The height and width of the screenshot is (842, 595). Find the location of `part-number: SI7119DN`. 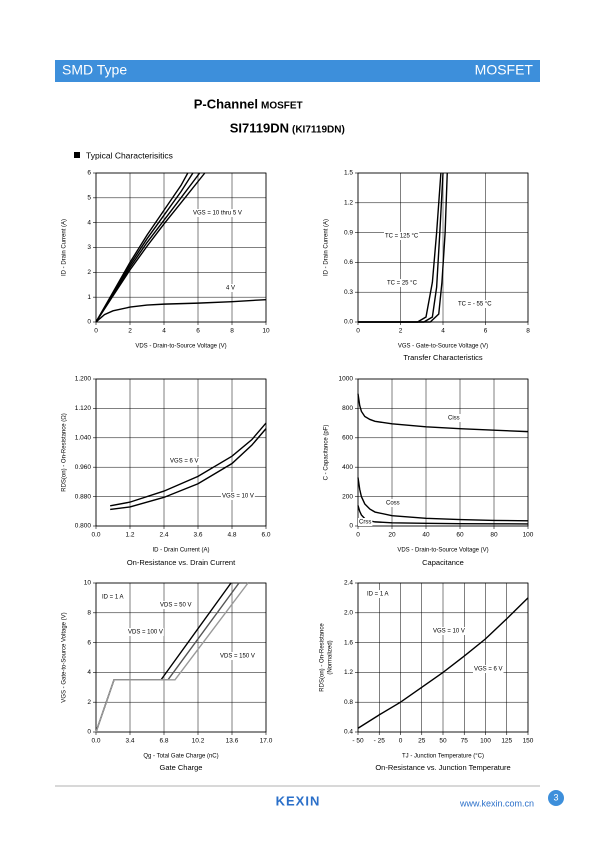

part-number: SI7119DN is located at coordinates (259, 127).